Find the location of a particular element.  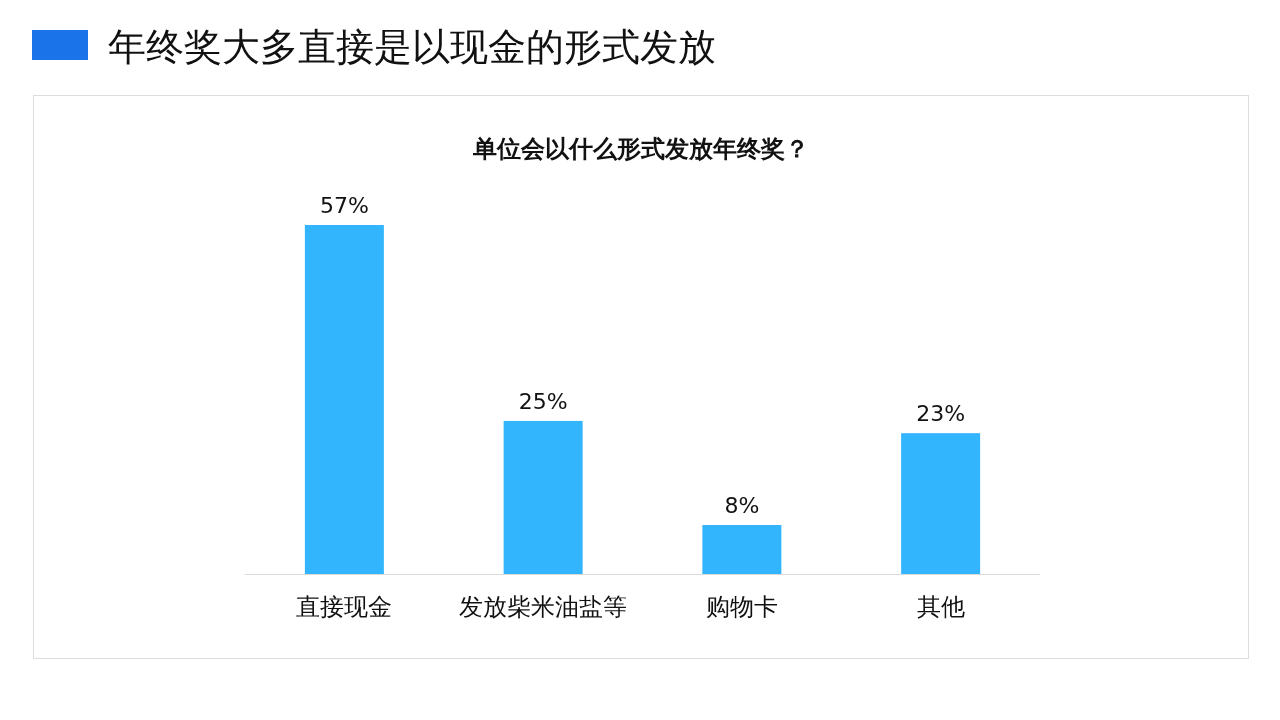

data-label: 23% is located at coordinates (941, 414).